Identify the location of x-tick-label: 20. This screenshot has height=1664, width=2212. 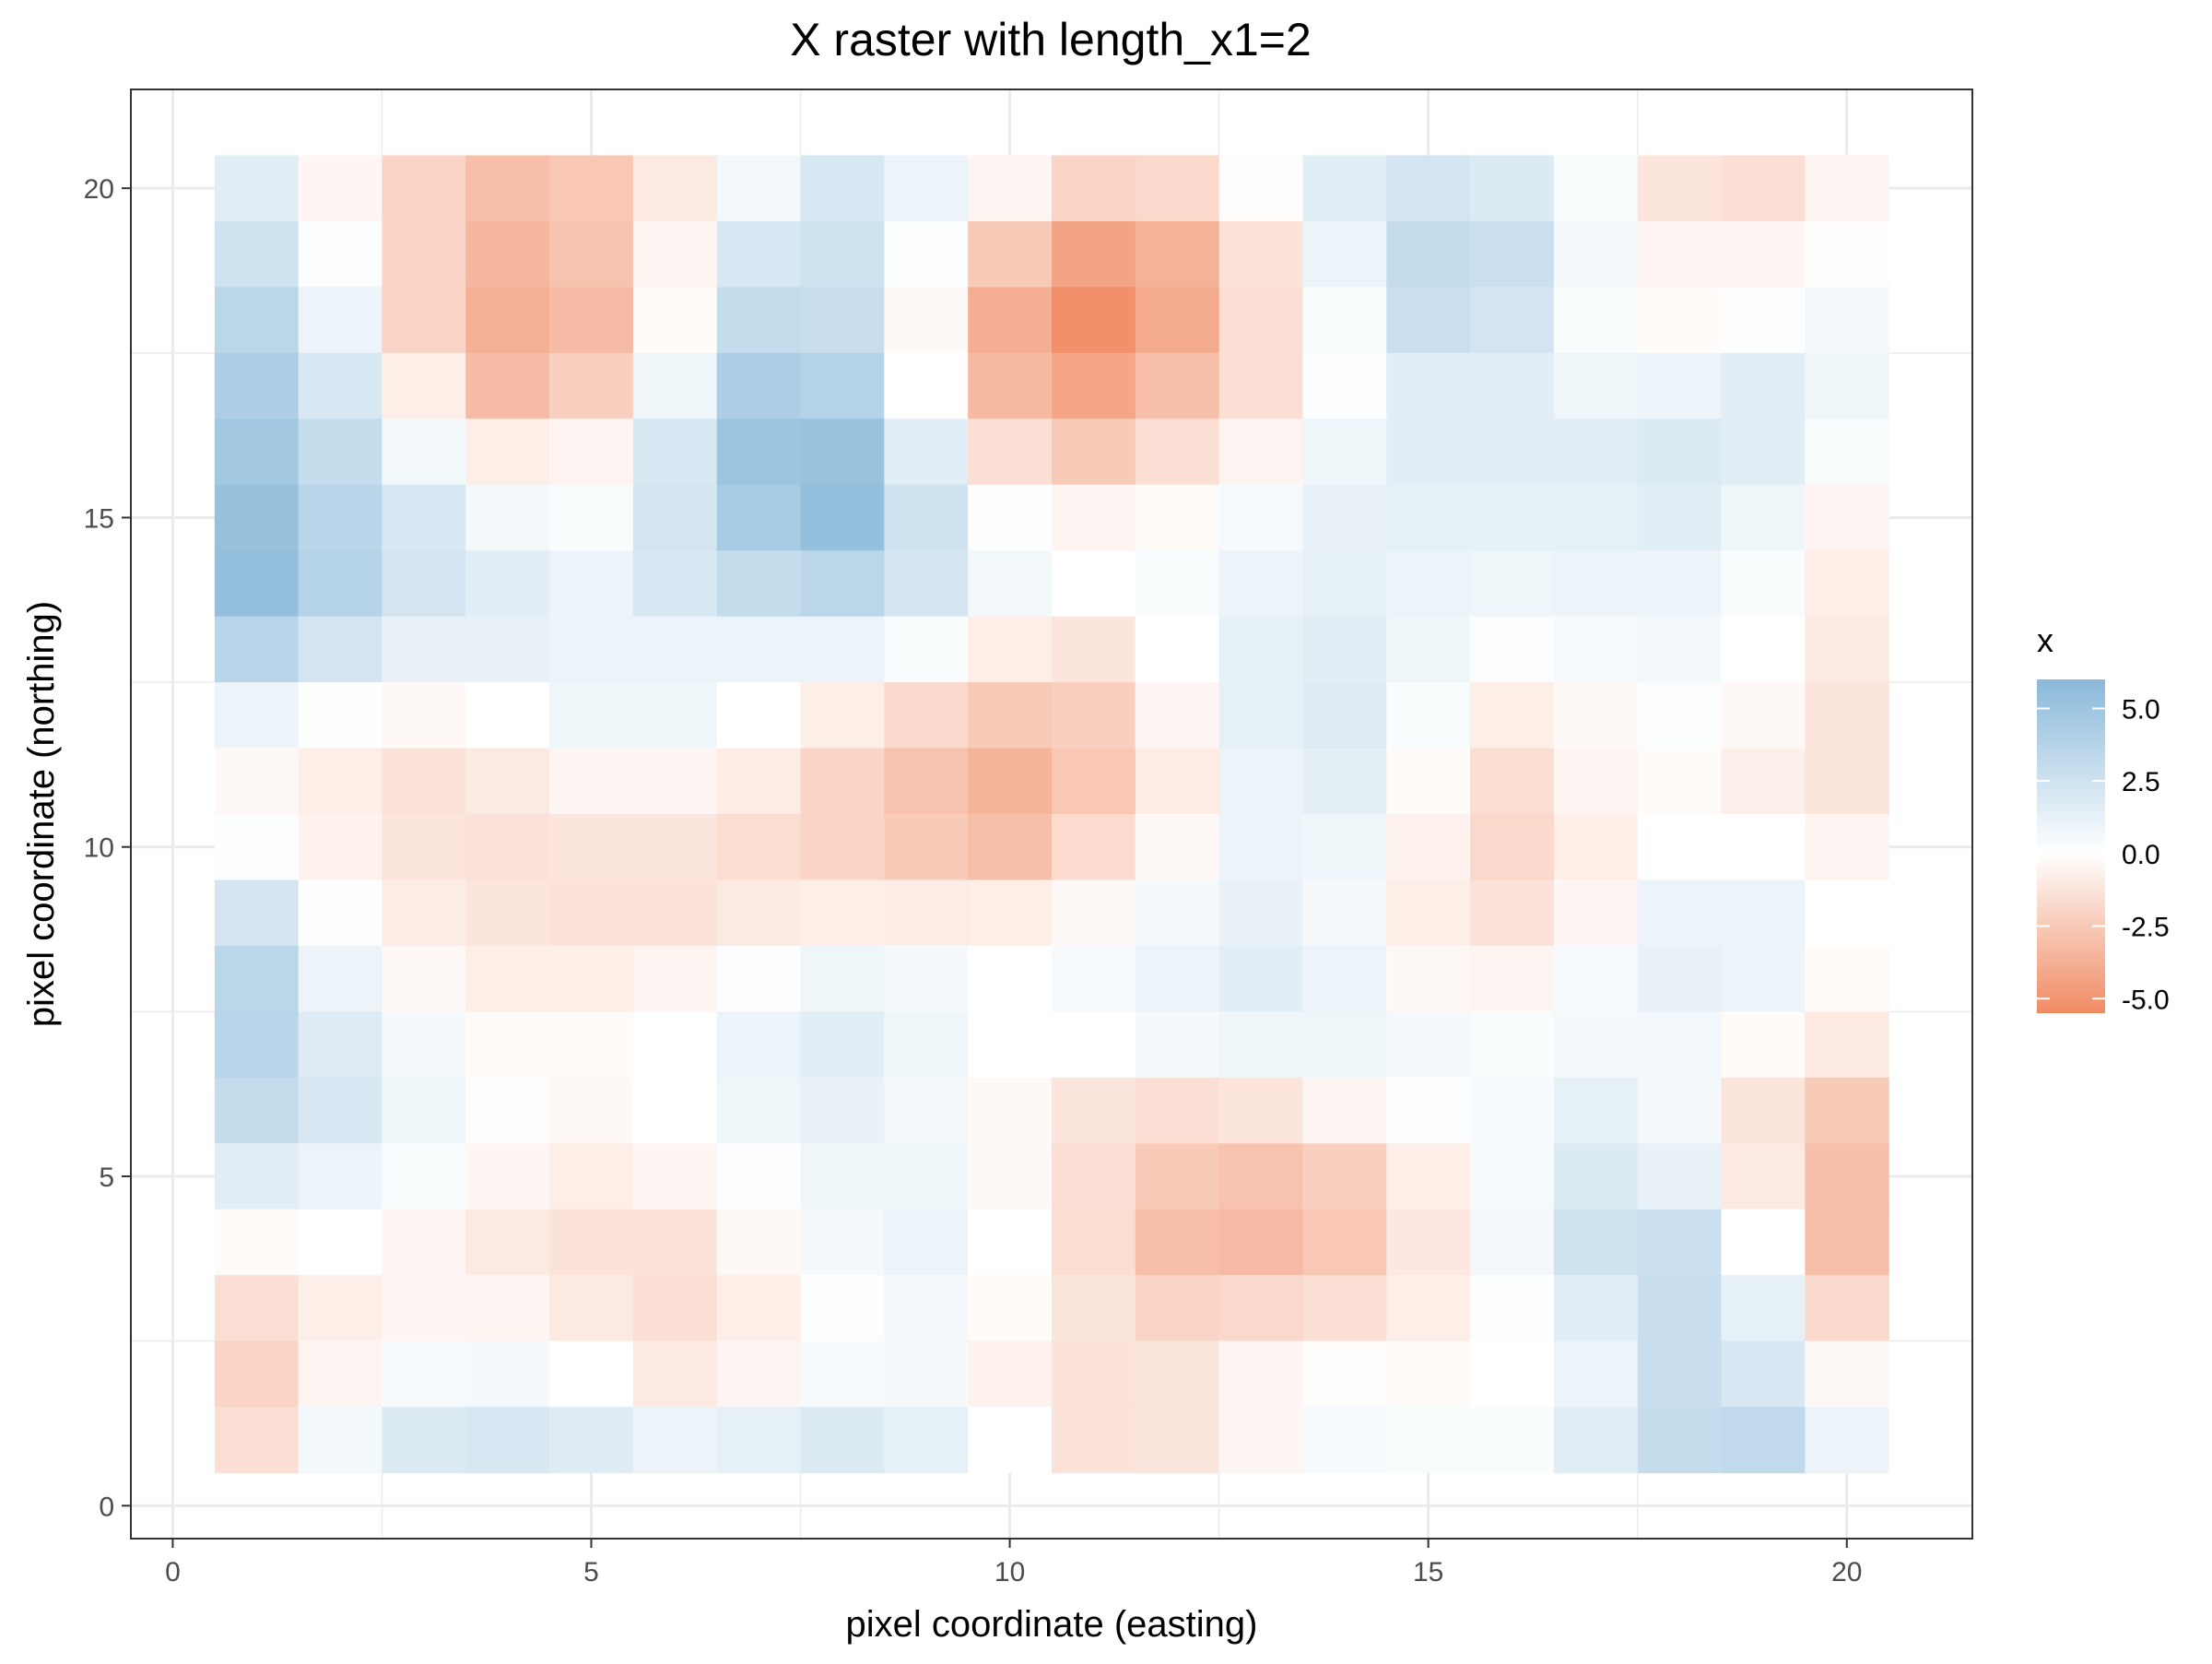
(1846, 1572).